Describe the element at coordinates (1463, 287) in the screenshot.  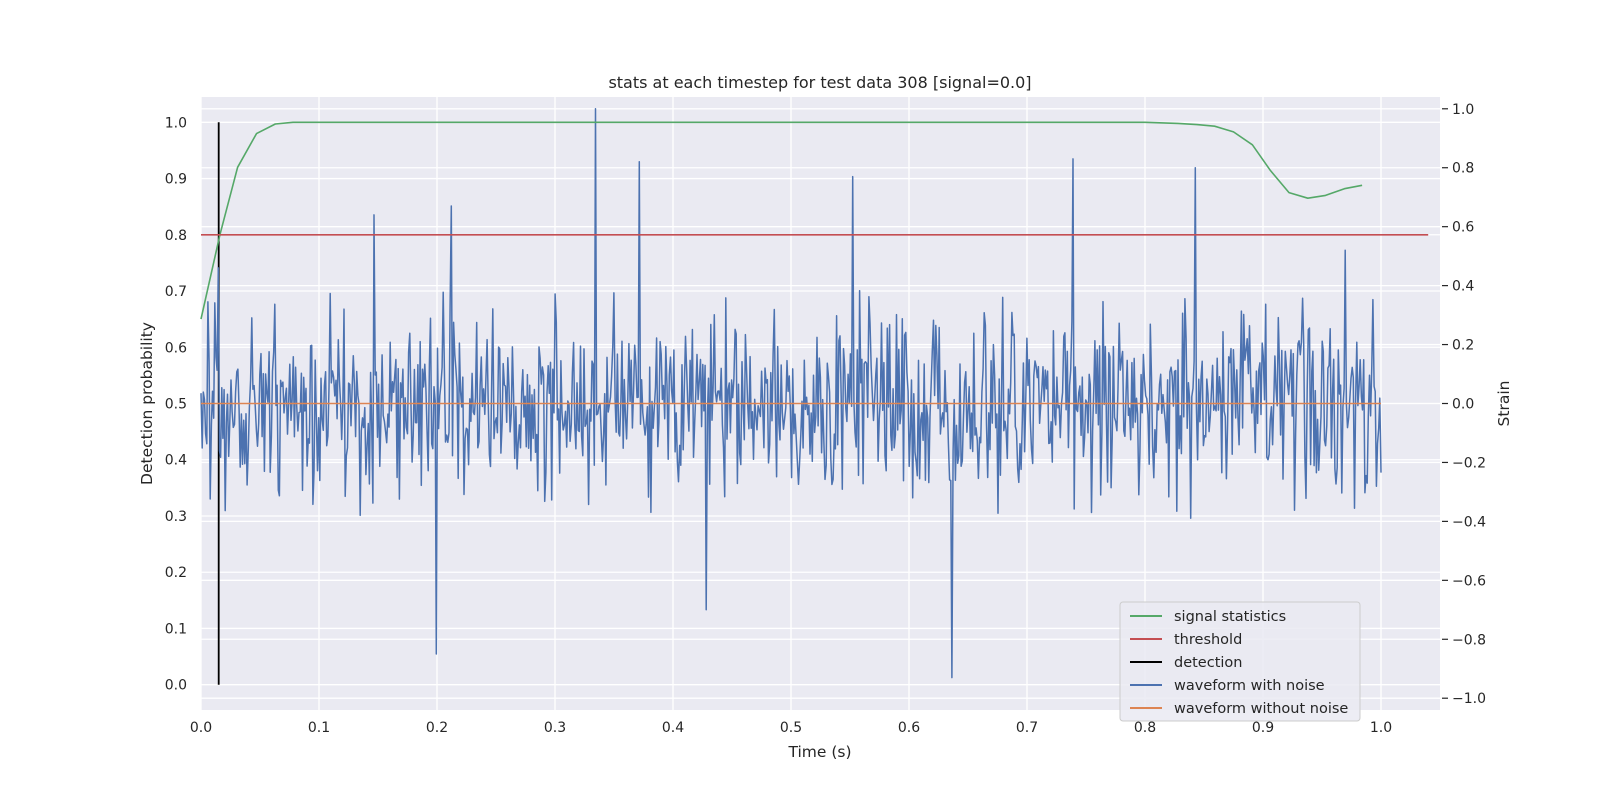
I see `y2-tick-label: 0.4` at that location.